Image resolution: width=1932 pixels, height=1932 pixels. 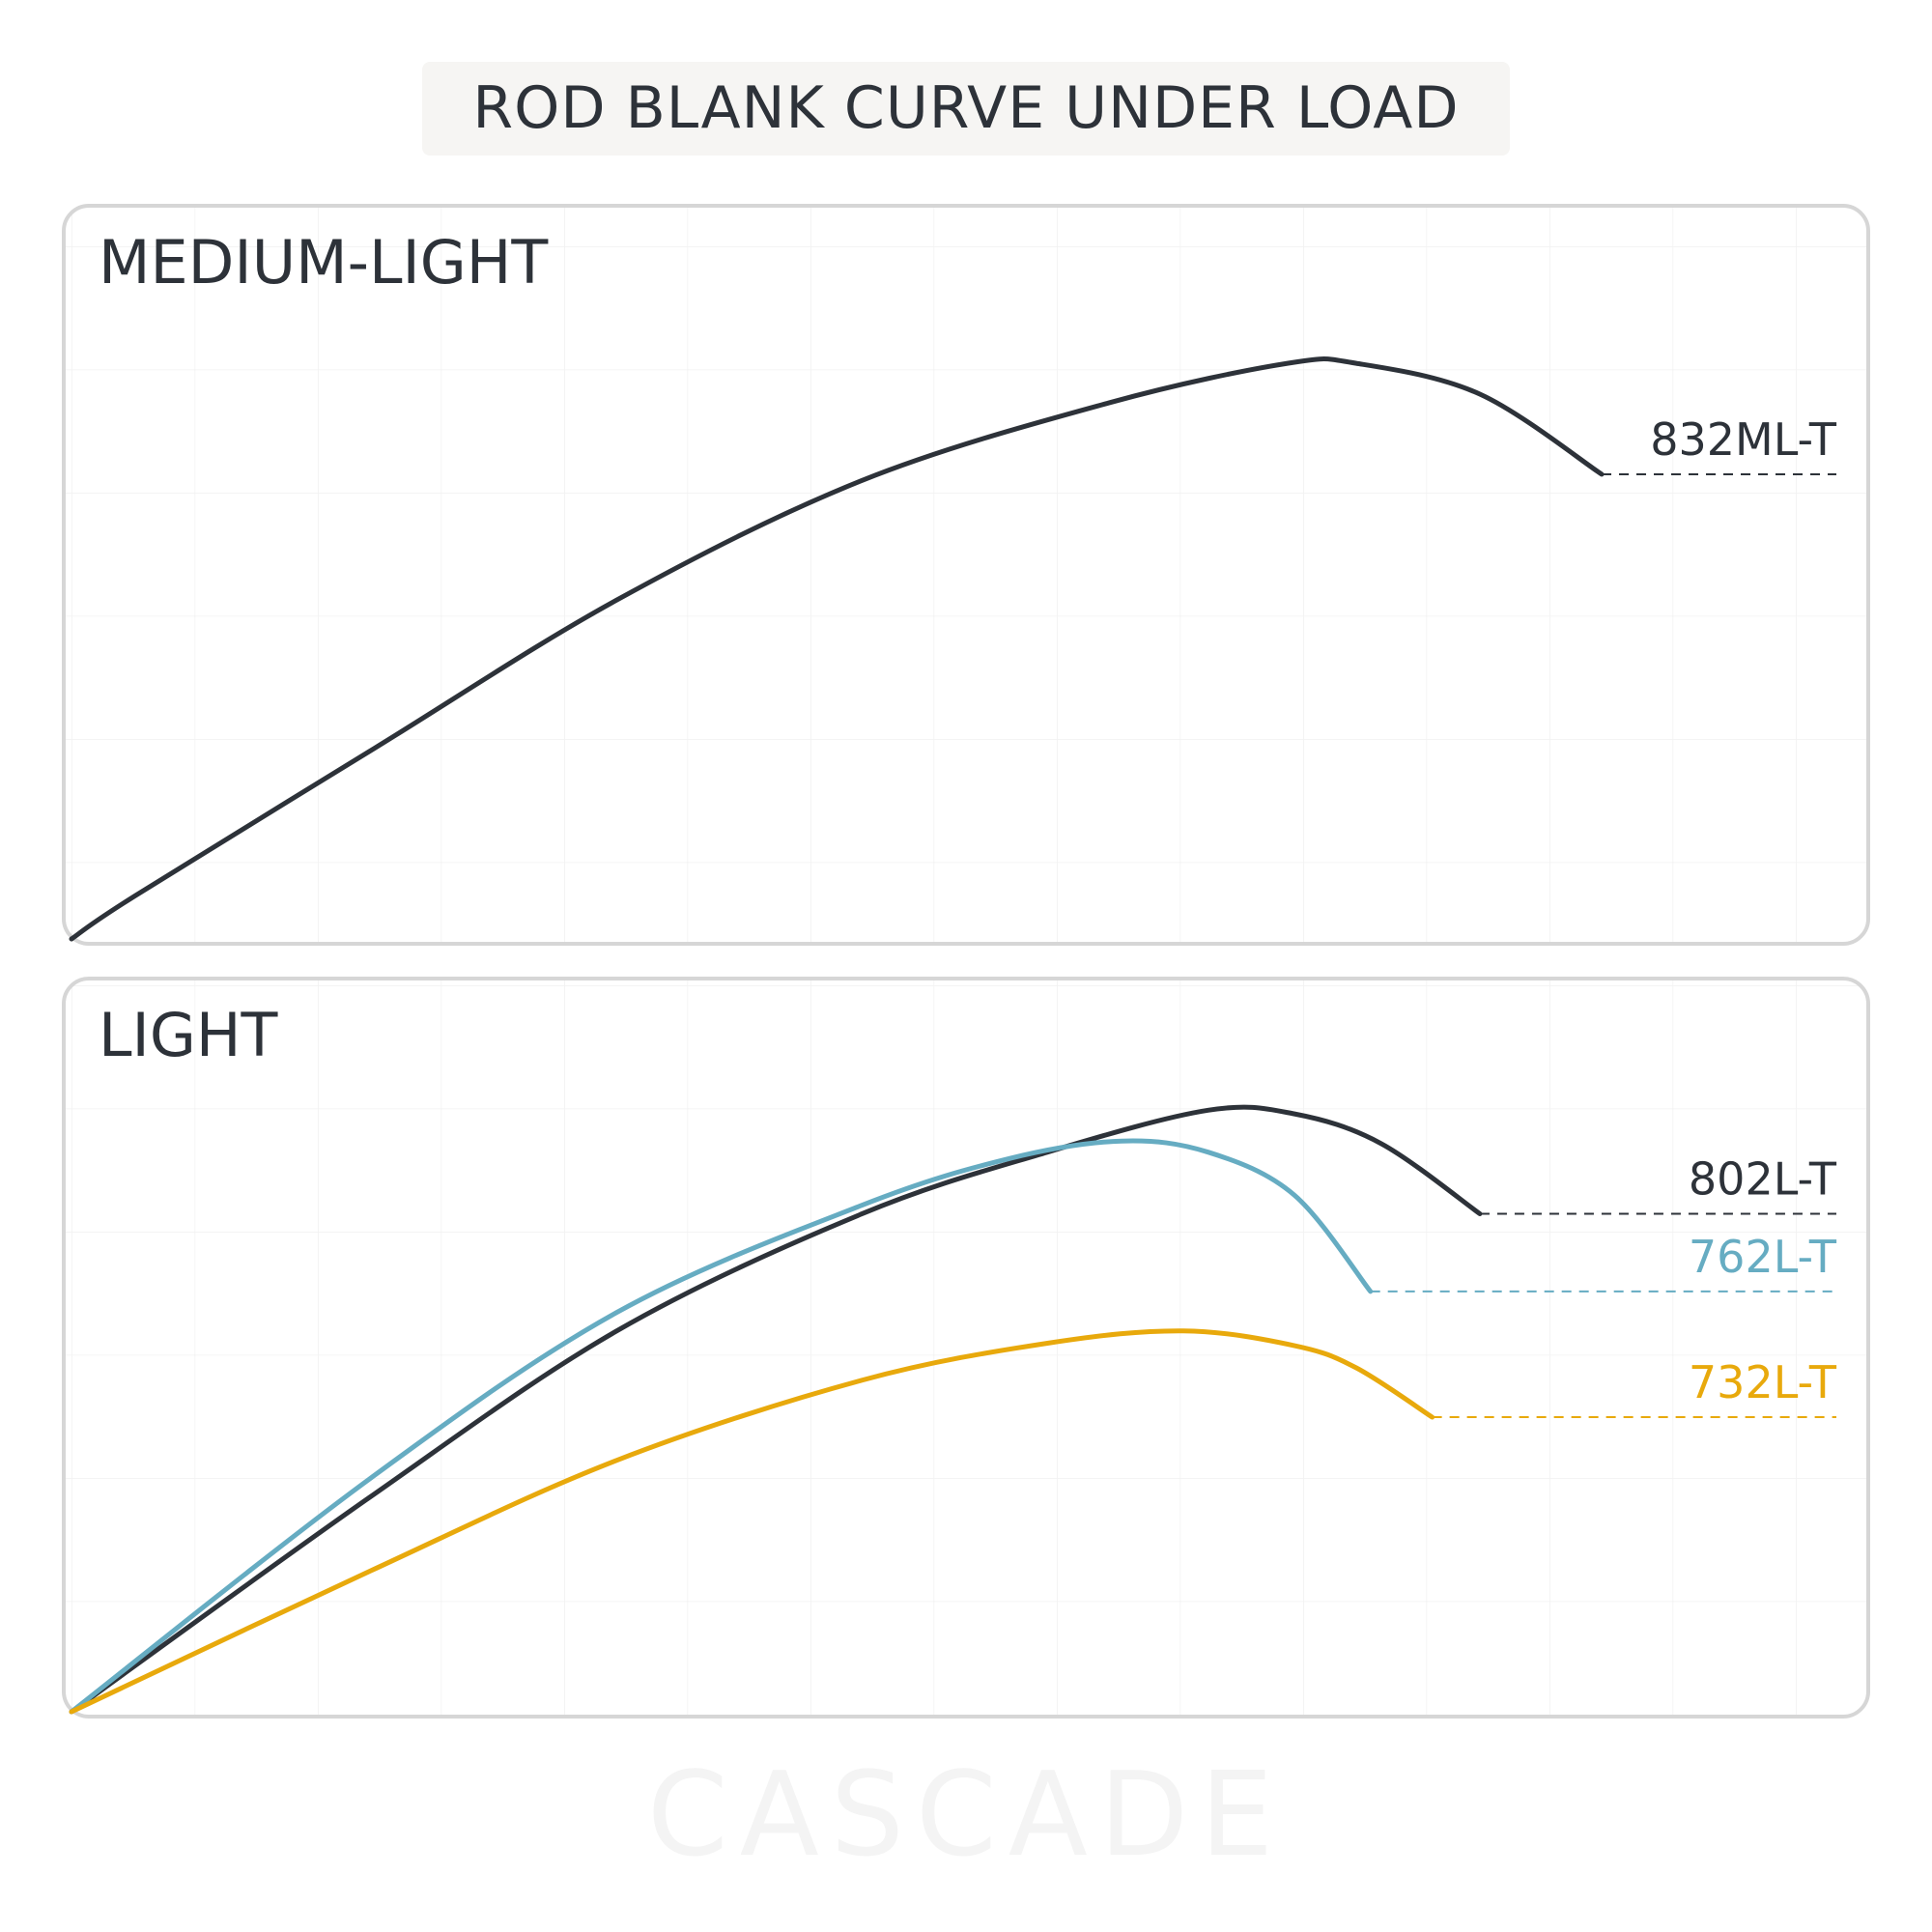 I want to click on page-title: ROD BLANK CURVE UNDER LOAD, so click(x=965, y=108).